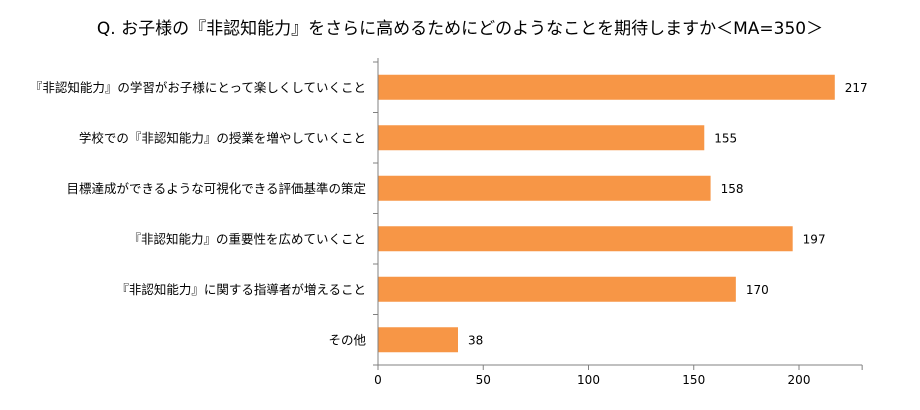 The height and width of the screenshot is (410, 920). I want to click on data-label-3: 197, so click(814, 239).